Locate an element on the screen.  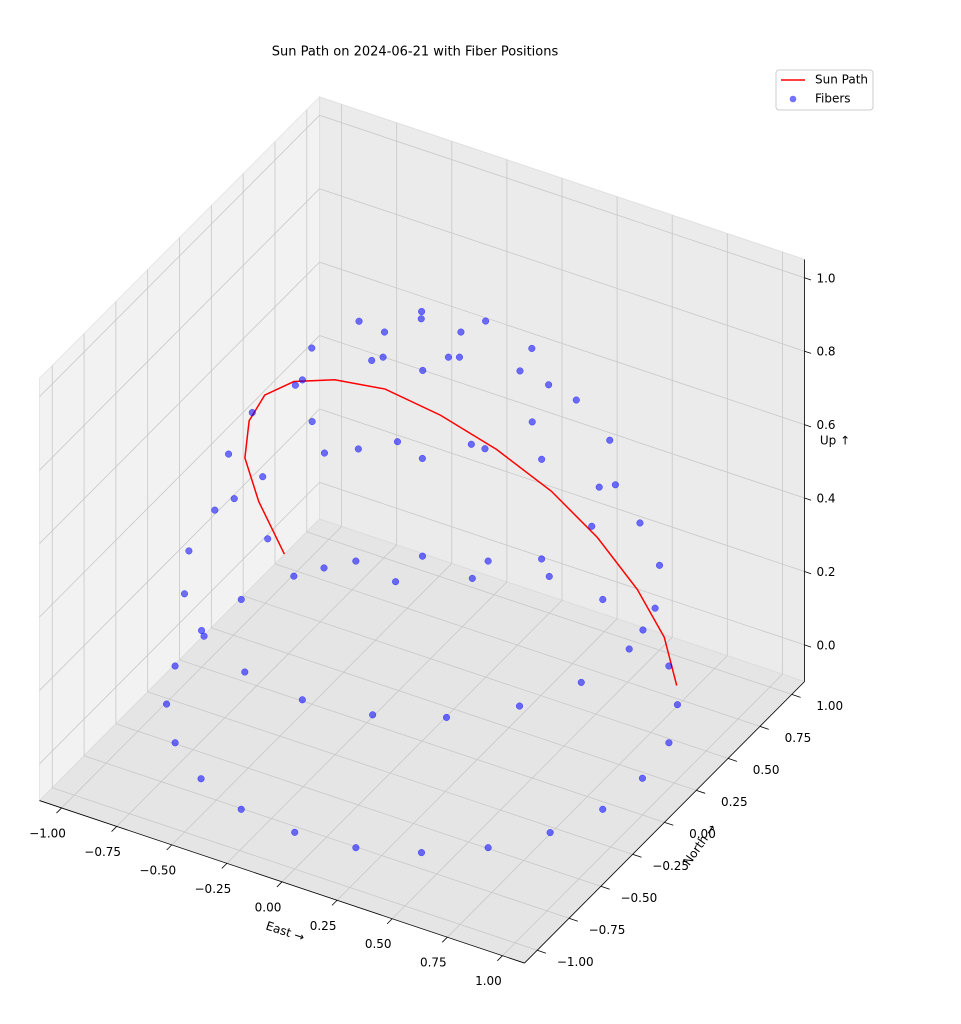
y-tick-label: 0.00 is located at coordinates (702, 834).